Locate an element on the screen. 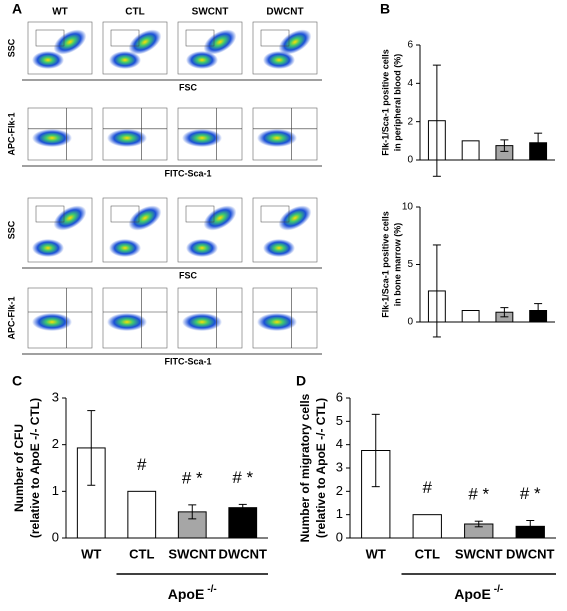 The image size is (567, 611). y-axis-label: in peripheral blood (%) is located at coordinates (397, 103).